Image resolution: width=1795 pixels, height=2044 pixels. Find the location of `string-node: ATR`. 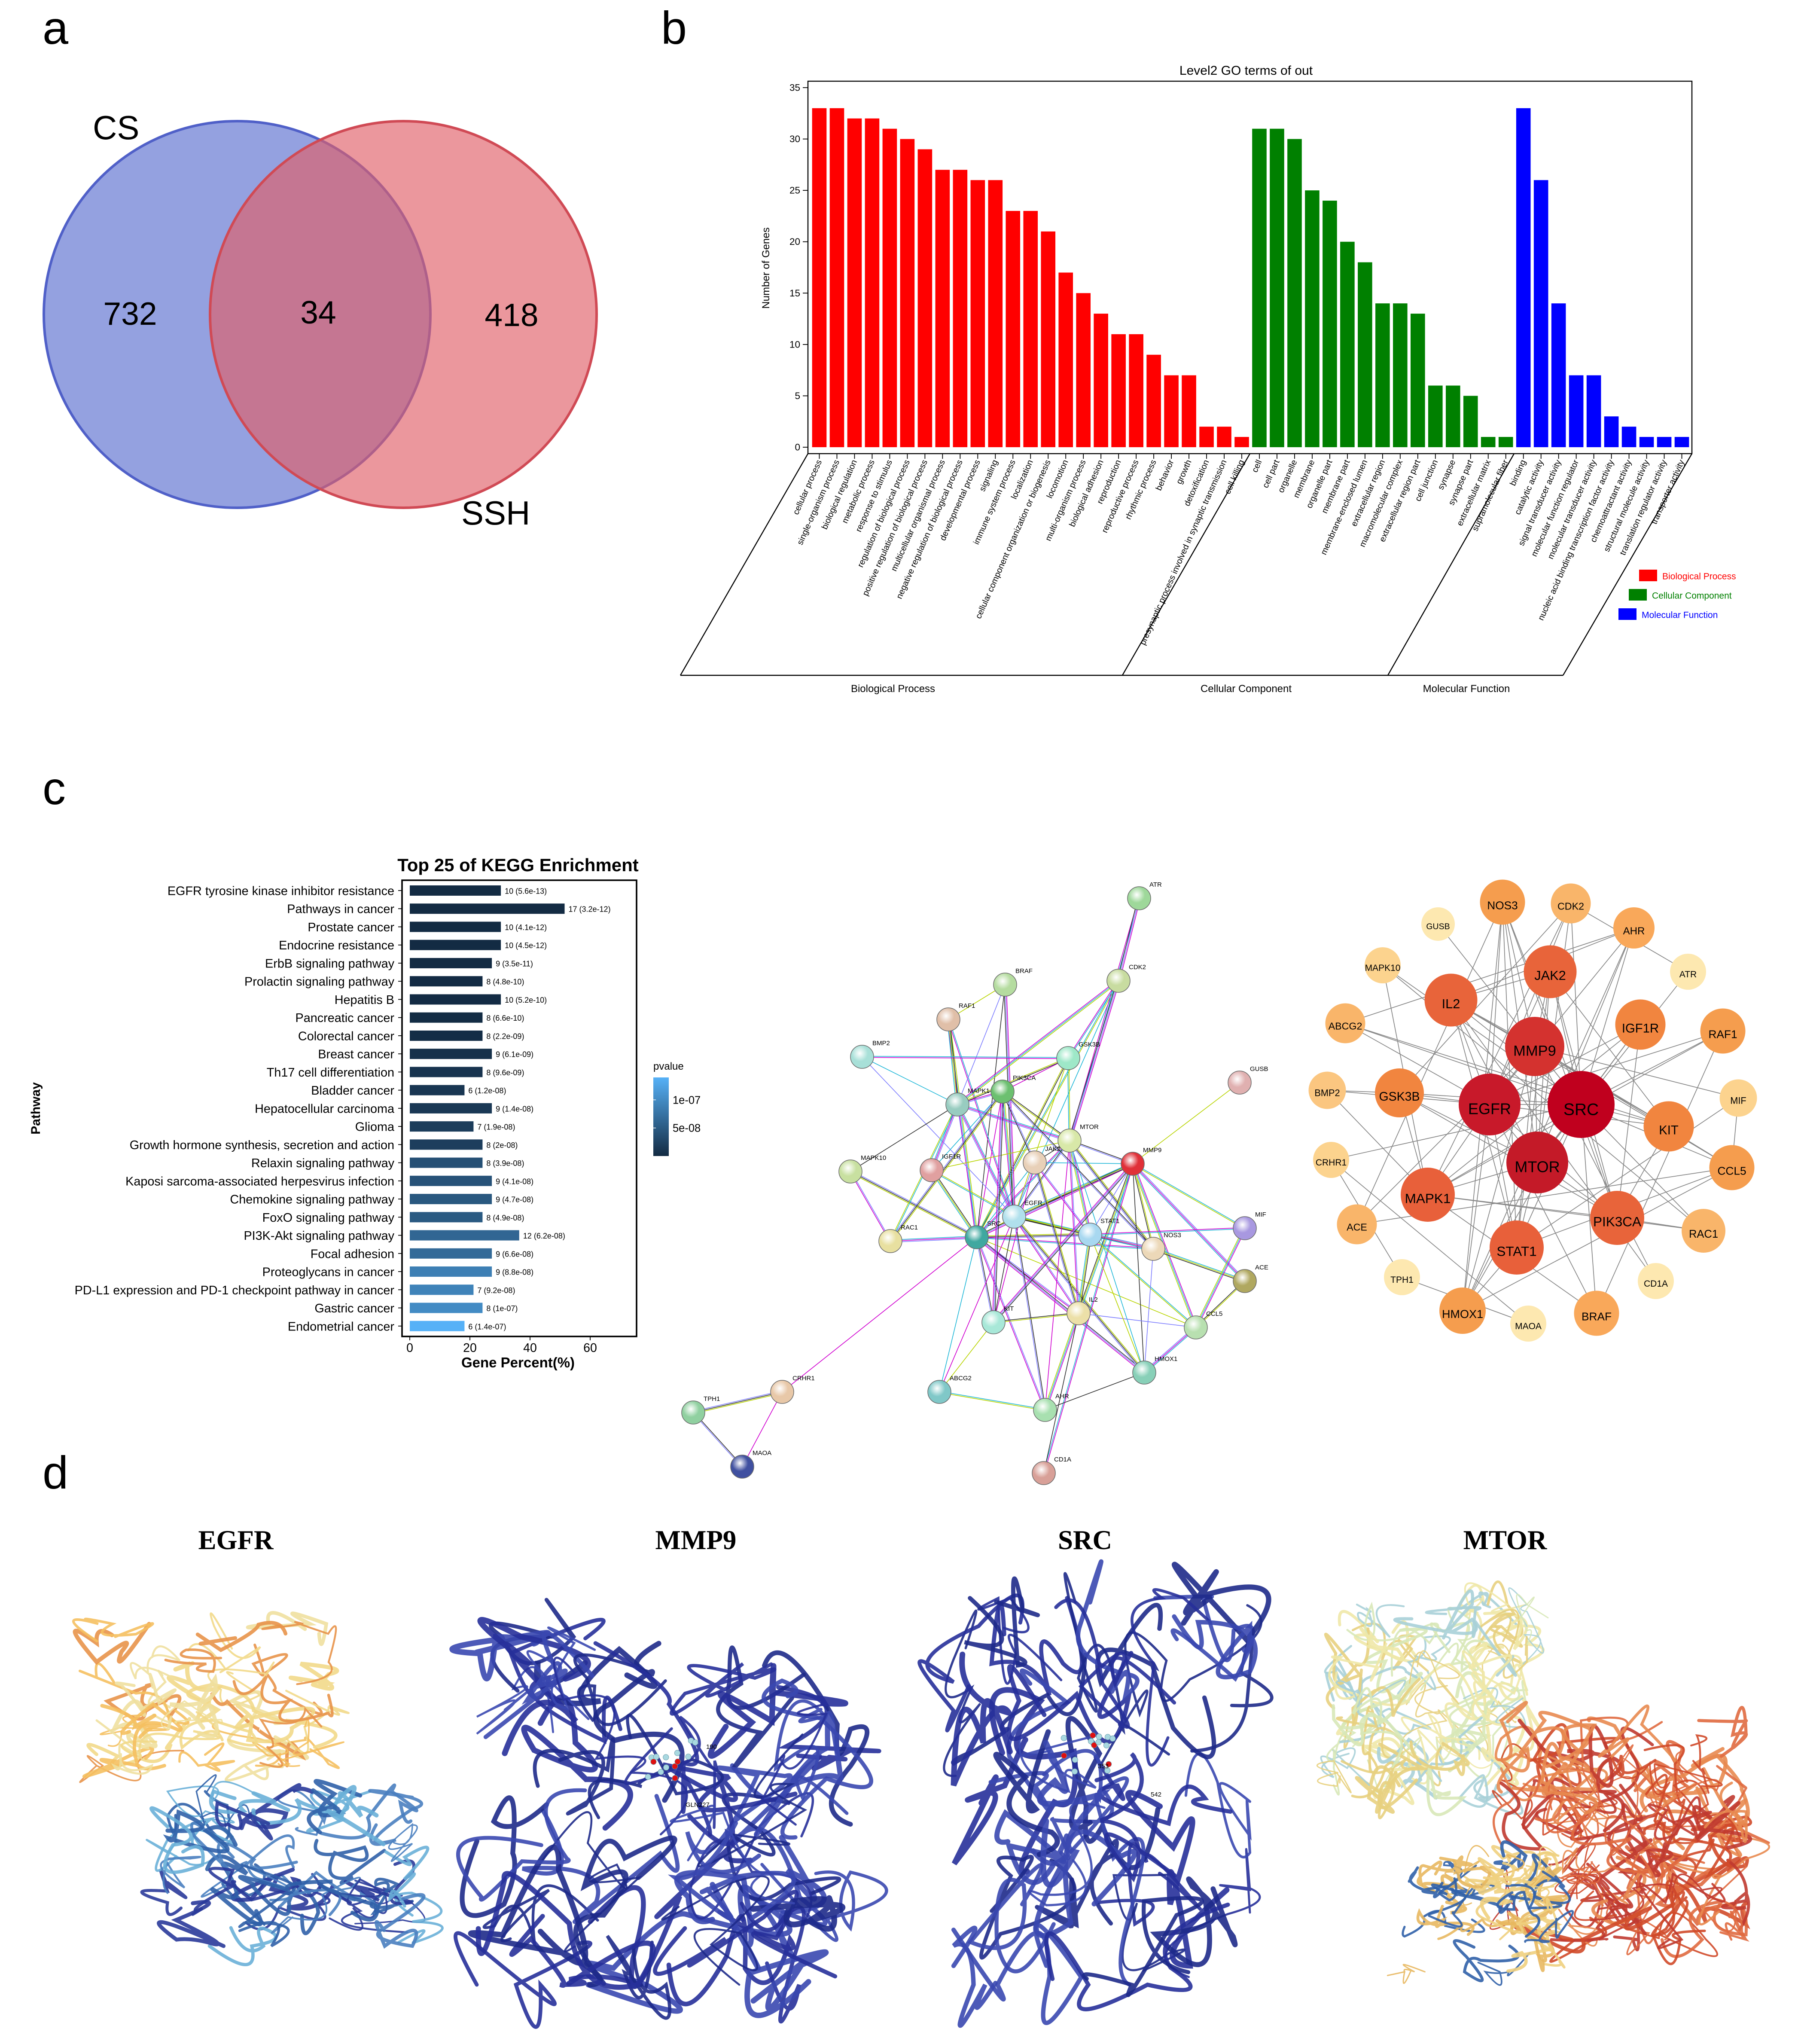

string-node: ATR is located at coordinates (1144, 895).